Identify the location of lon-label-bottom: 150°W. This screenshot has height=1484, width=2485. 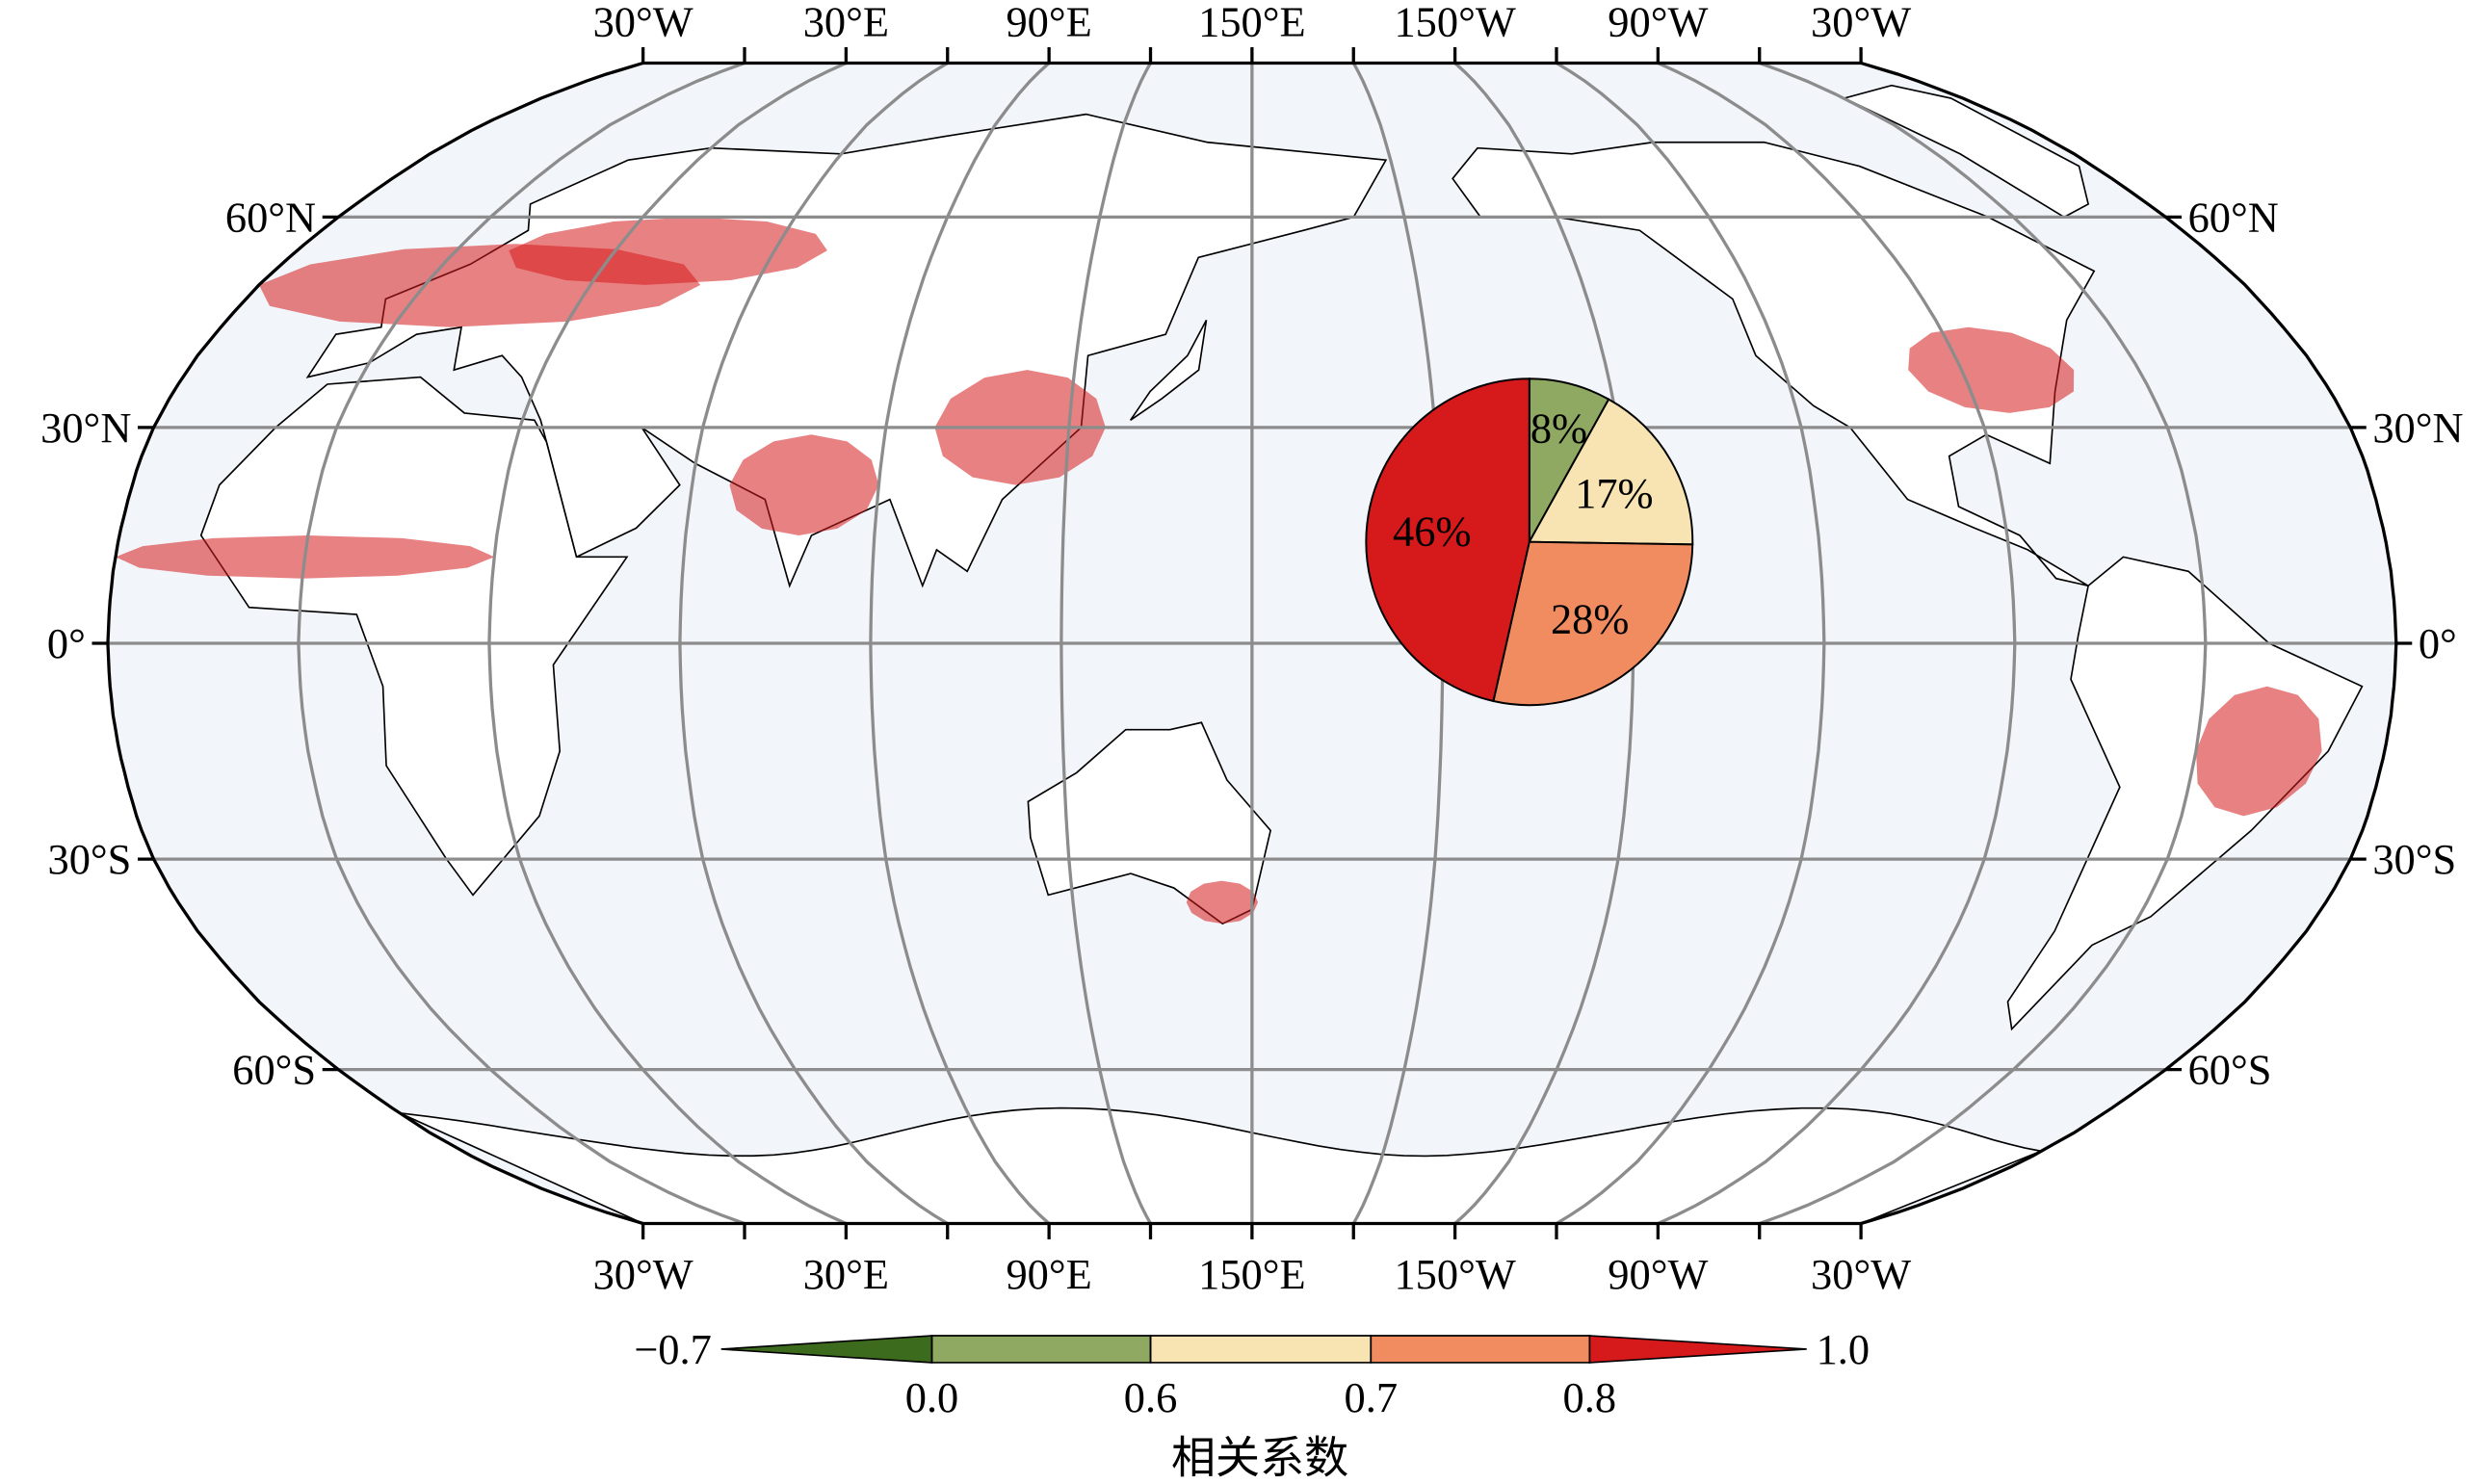
(1454, 1274).